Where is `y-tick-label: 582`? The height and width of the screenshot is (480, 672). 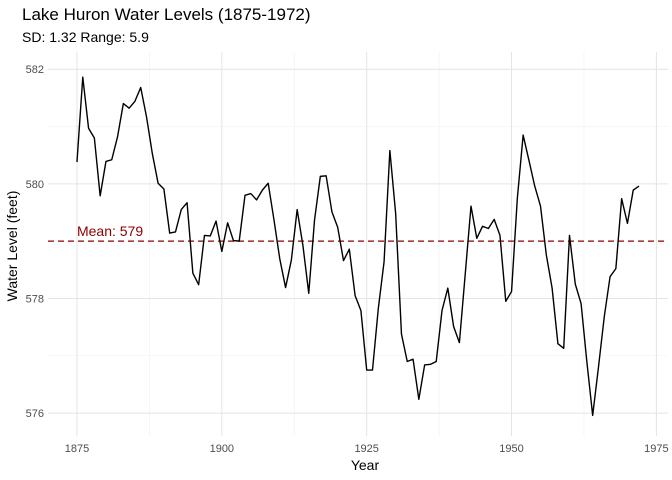 y-tick-label: 582 is located at coordinates (35, 70).